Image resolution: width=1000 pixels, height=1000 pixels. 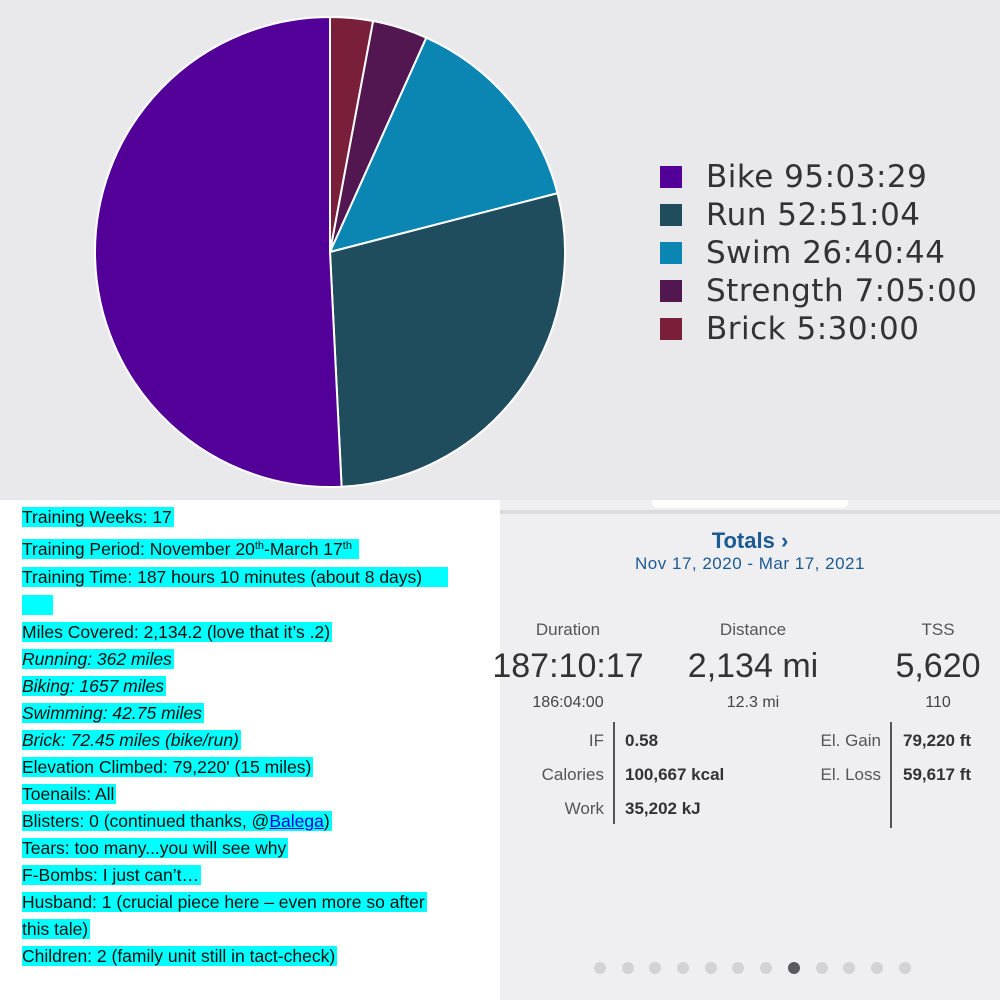 I want to click on balega-link: Balega, so click(x=296, y=821).